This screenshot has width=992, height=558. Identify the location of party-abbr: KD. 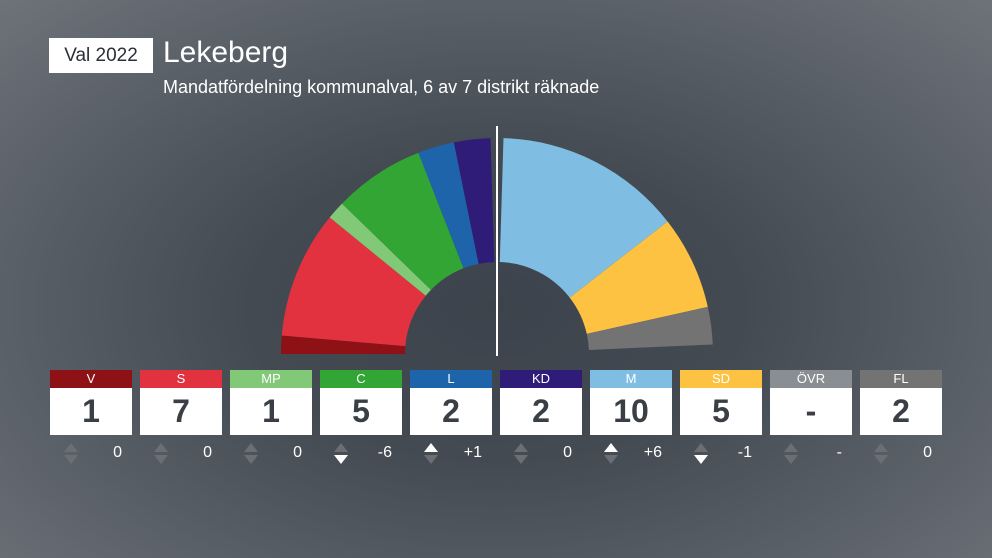
(541, 379).